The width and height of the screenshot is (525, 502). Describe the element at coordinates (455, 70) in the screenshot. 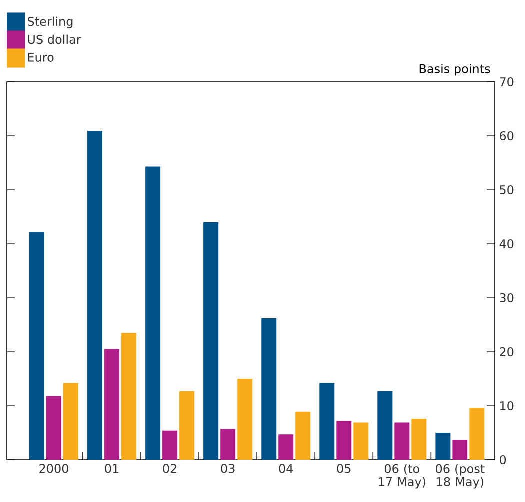

I see `y-axis-title: Basis points` at that location.